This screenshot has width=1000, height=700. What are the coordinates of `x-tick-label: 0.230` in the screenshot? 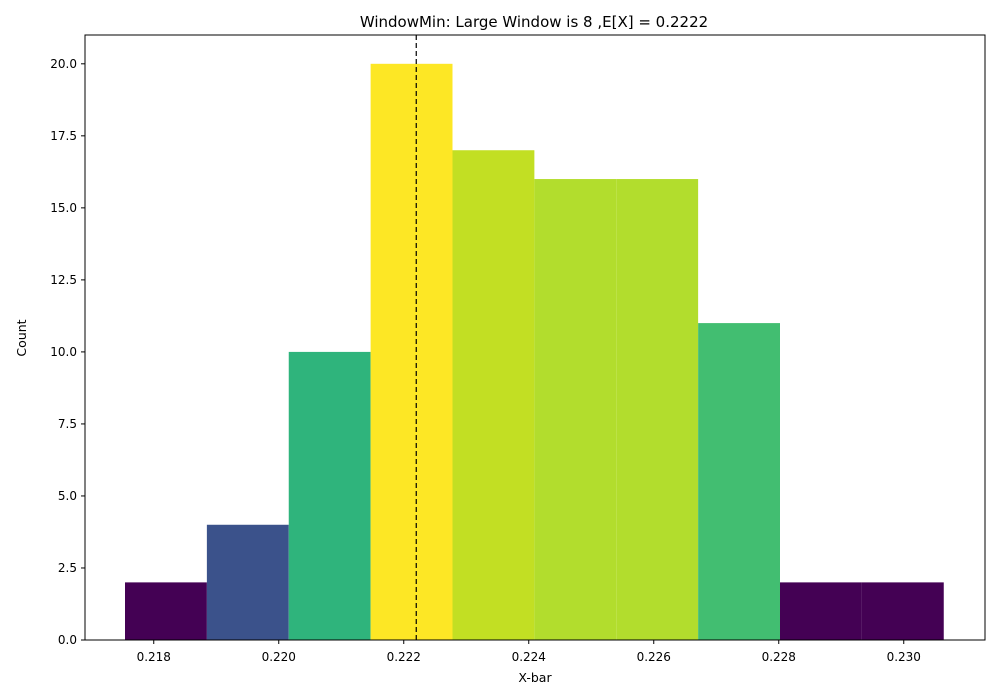 It's located at (904, 657).